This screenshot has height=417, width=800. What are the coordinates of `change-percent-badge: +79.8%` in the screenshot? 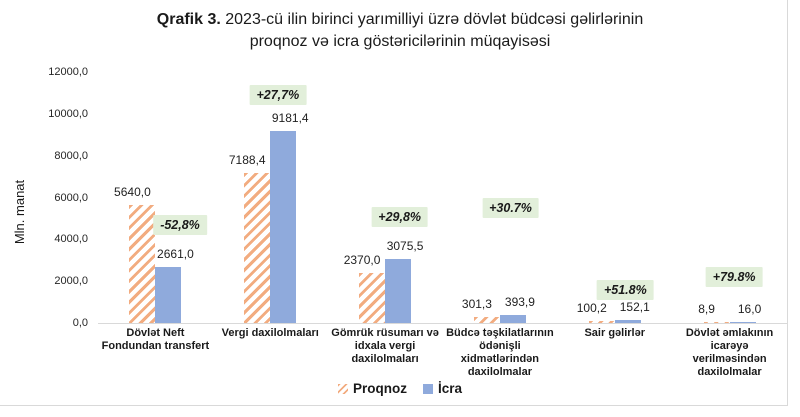 It's located at (734, 277).